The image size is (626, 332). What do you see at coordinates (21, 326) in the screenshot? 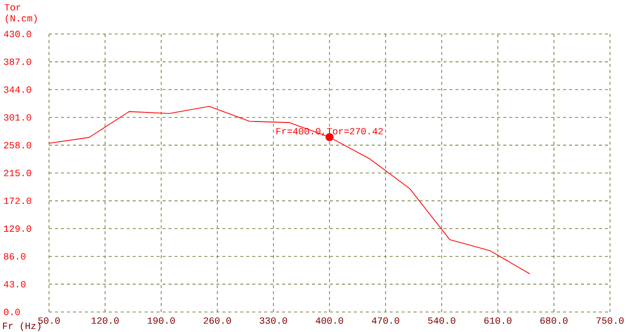
I see `x-axis-title: Fr (Hz)` at bounding box center [21, 326].